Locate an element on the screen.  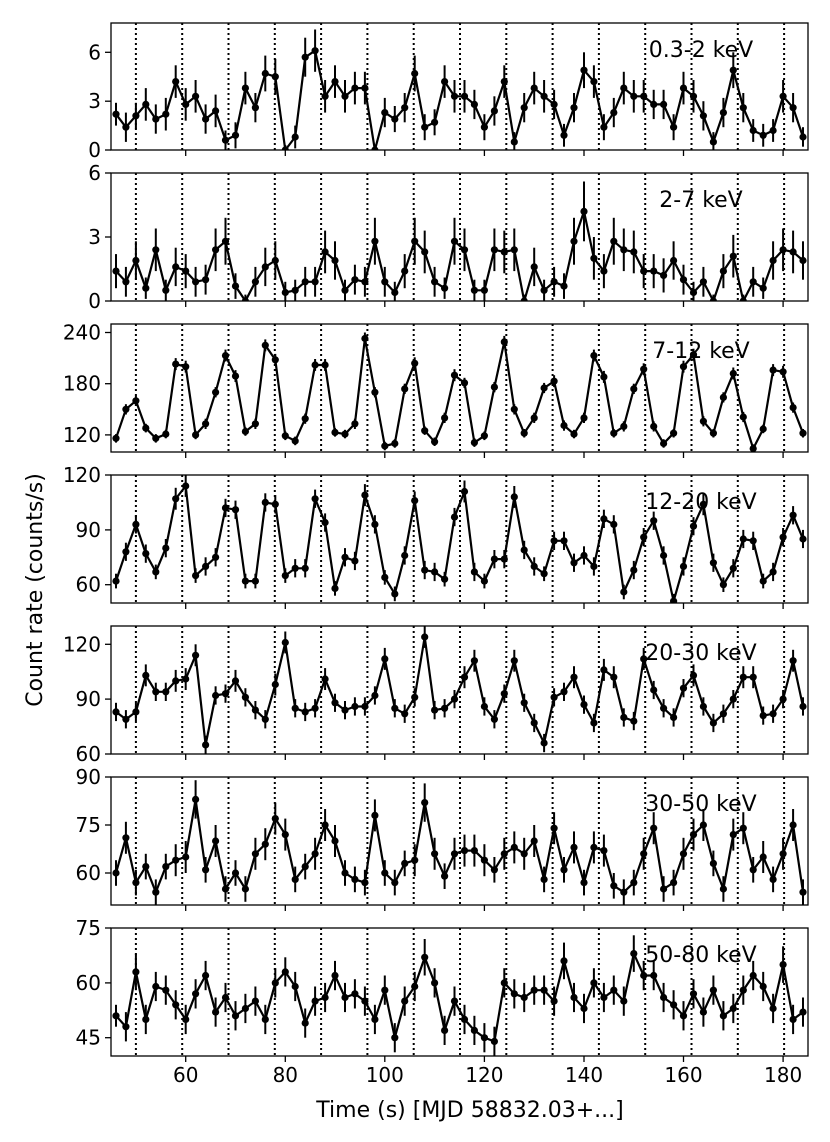
plot-area is located at coordinates (459, 841).